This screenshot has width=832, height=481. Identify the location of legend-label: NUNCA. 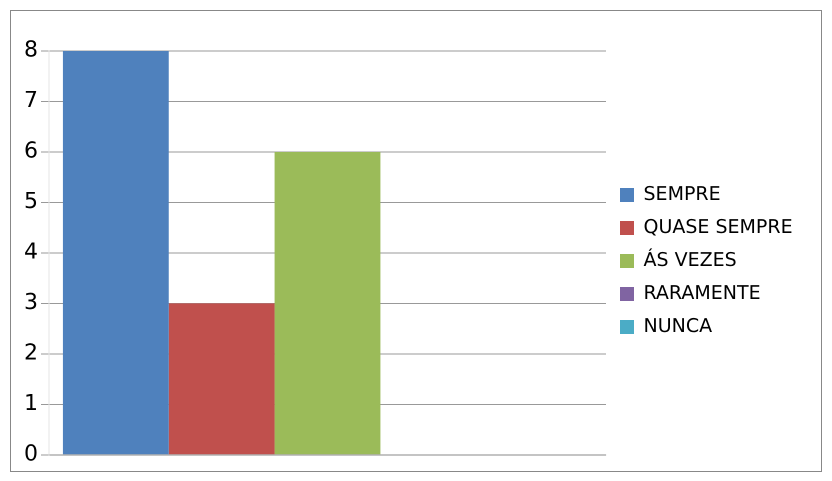
(678, 325).